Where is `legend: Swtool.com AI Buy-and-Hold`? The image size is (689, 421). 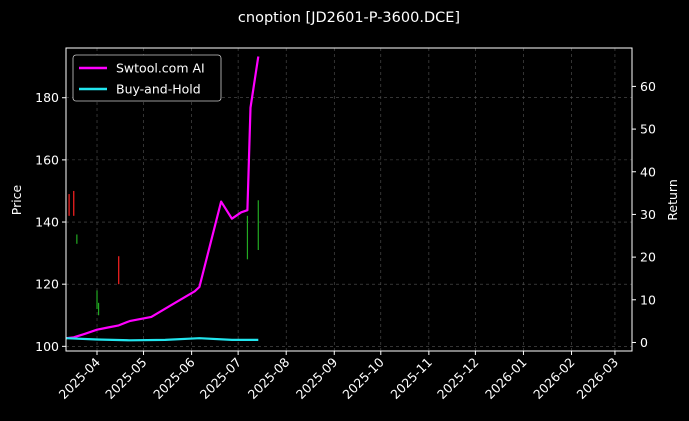 legend: Swtool.com AI Buy-and-Hold is located at coordinates (147, 78).